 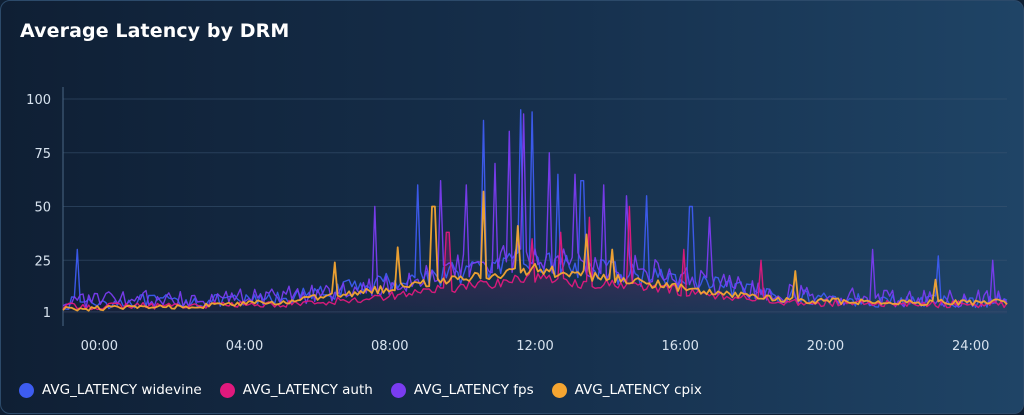 I want to click on legend-item-cpix: AVG_LATENCY cpix, so click(x=626, y=390).